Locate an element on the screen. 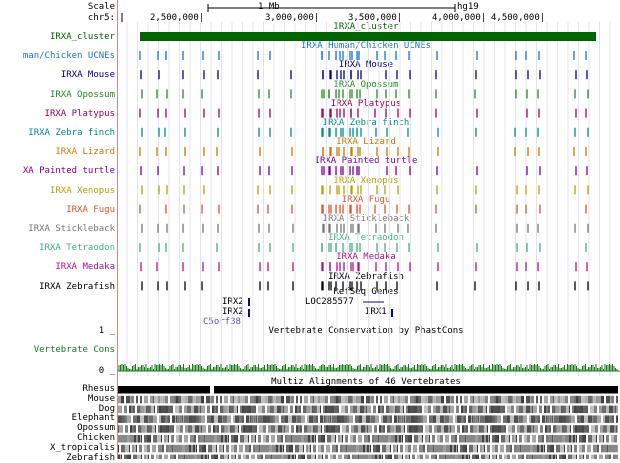 This screenshot has height=463, width=620. multiz-species-label: Rhesus is located at coordinates (98, 389).